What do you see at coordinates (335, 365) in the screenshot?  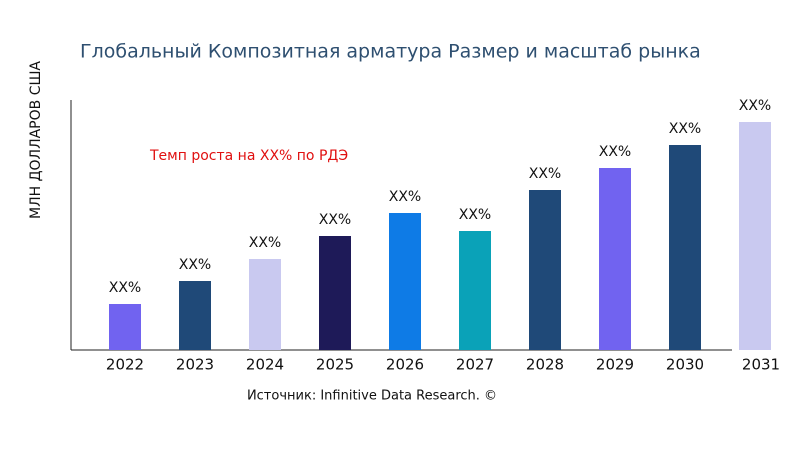 I see `x-tick-label: 2025` at bounding box center [335, 365].